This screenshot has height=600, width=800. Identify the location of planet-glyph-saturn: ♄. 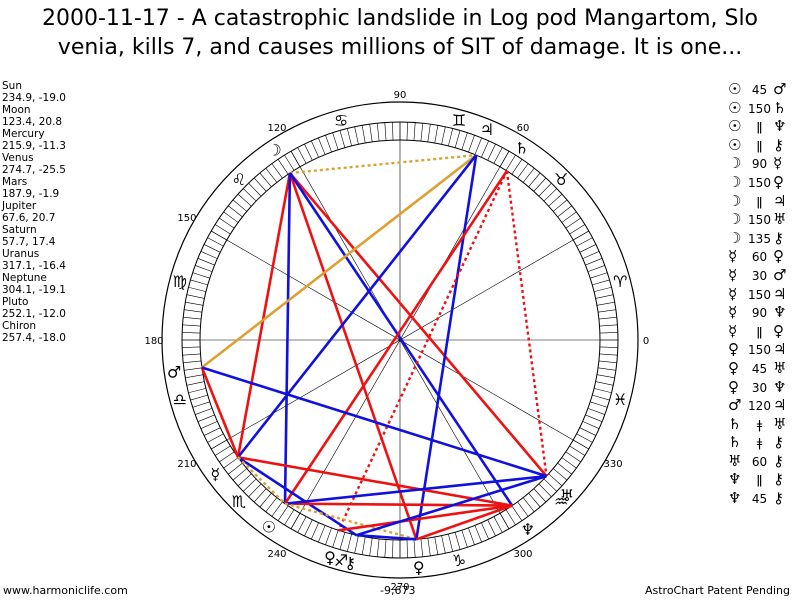
(522, 147).